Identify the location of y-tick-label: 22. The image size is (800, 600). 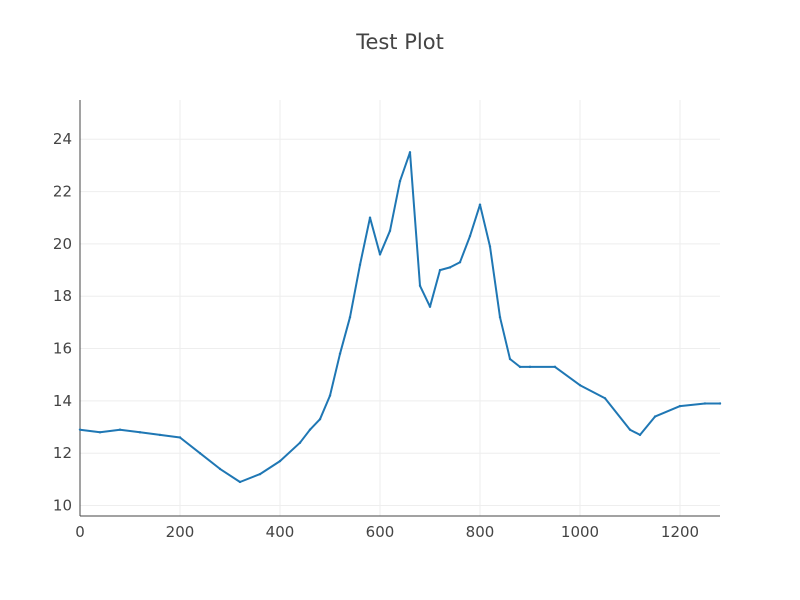
(62, 192).